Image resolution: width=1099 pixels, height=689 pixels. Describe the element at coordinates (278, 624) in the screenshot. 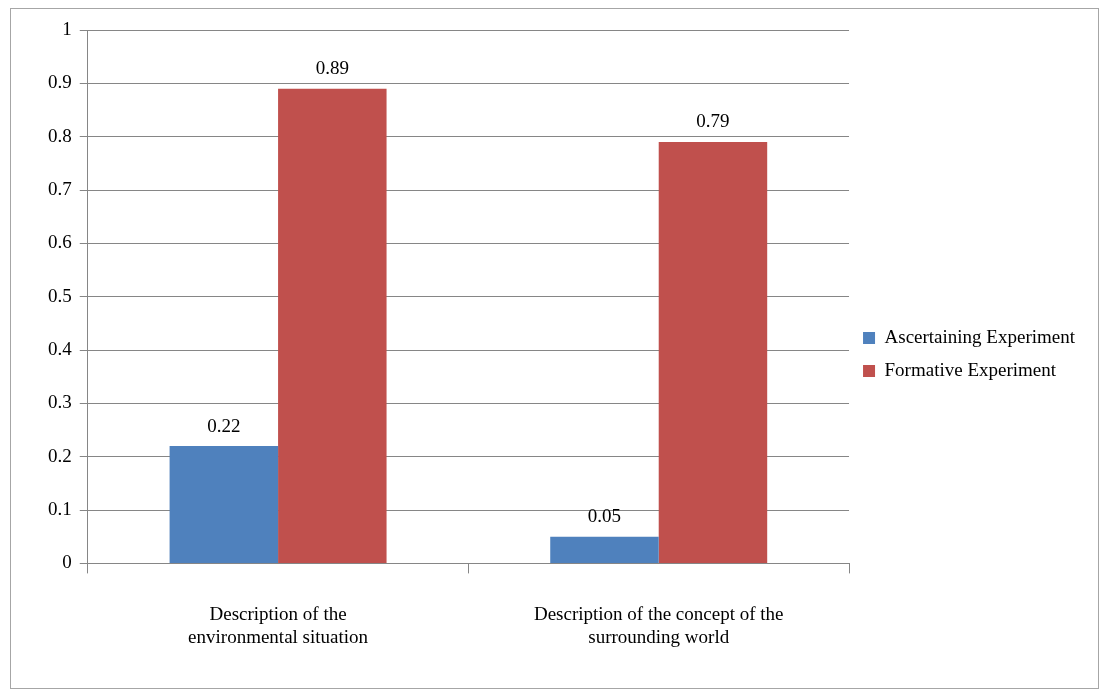

I see `x-tick-label: Description of the environmental situation` at that location.